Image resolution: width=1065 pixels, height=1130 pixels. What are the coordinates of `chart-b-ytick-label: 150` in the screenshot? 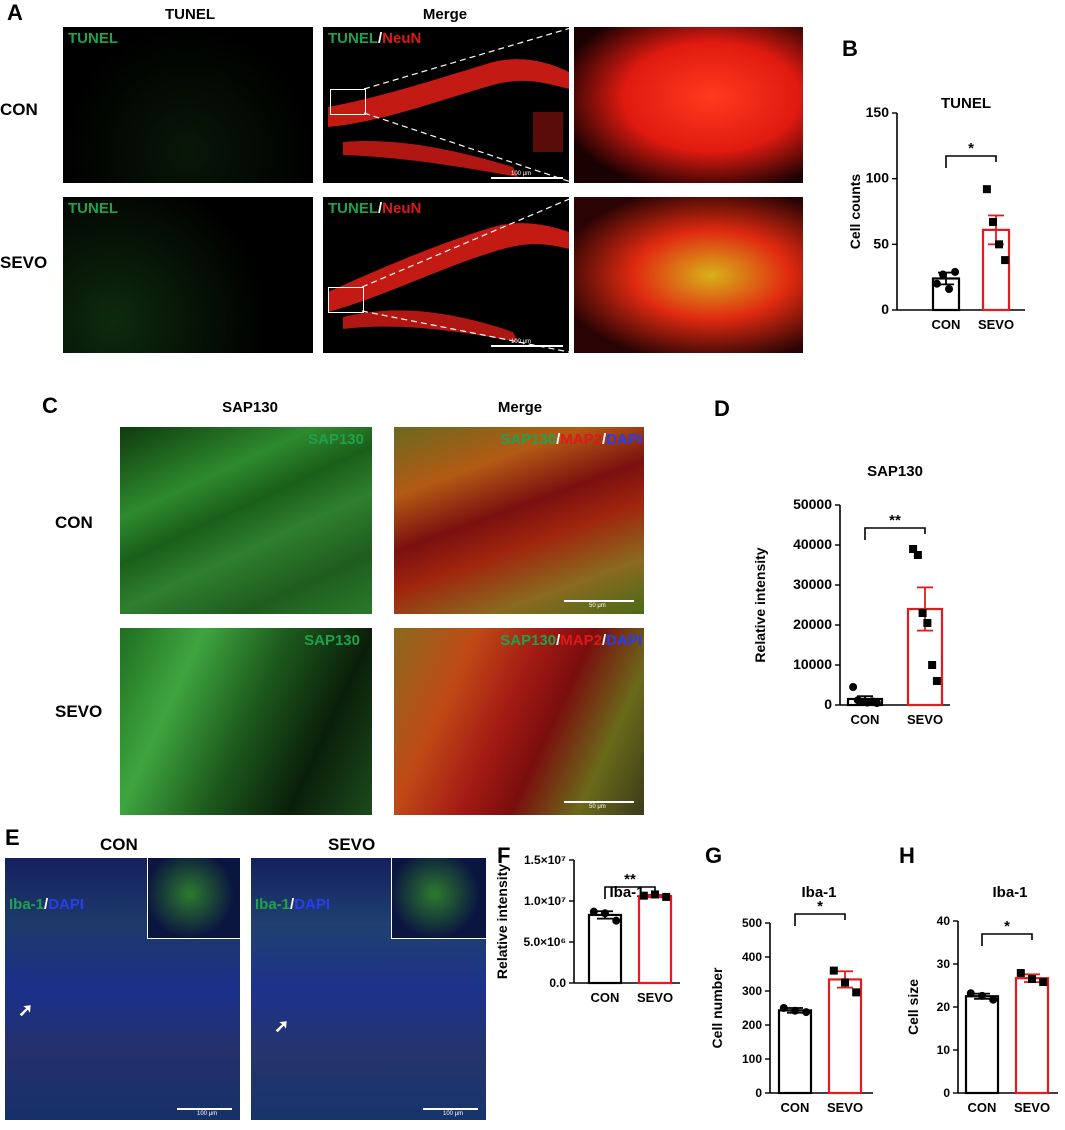 It's located at (878, 112).